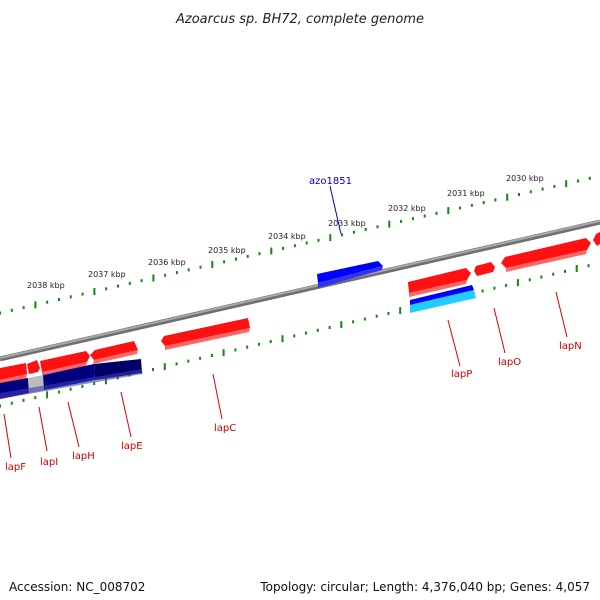 The height and width of the screenshot is (600, 600). What do you see at coordinates (466, 193) in the screenshot?
I see `tick-label: 2031 kbp` at bounding box center [466, 193].